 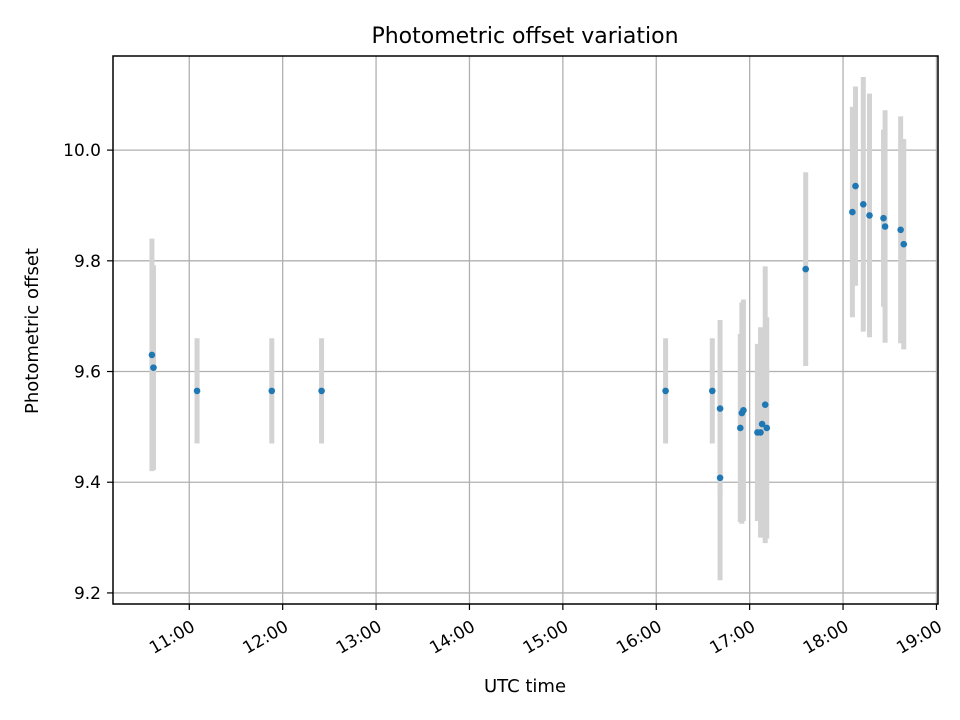 What do you see at coordinates (733, 638) in the screenshot?
I see `x-tick-label: 17:00` at bounding box center [733, 638].